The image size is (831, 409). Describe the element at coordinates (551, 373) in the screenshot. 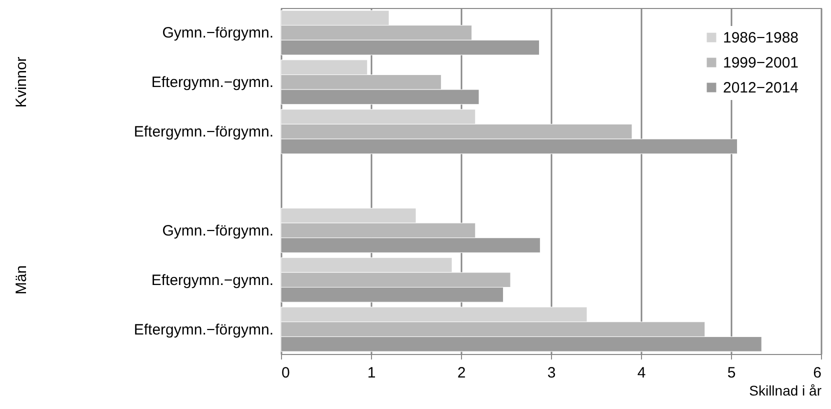

I see `x-tick-label: 3` at that location.